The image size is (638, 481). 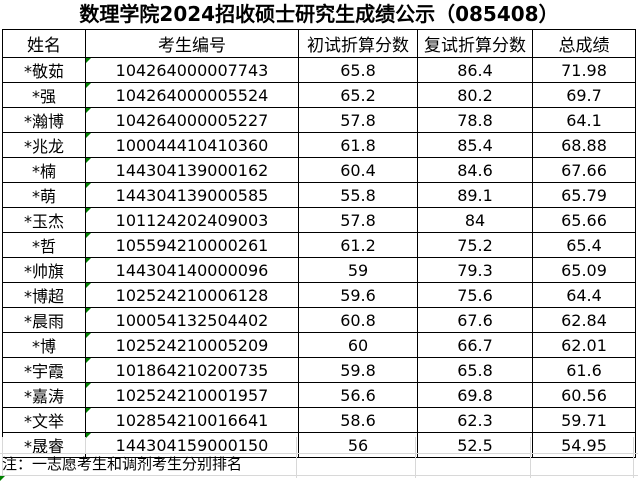 What do you see at coordinates (192, 170) in the screenshot?
I see `candidate-id-cell: 144304139000162` at bounding box center [192, 170].